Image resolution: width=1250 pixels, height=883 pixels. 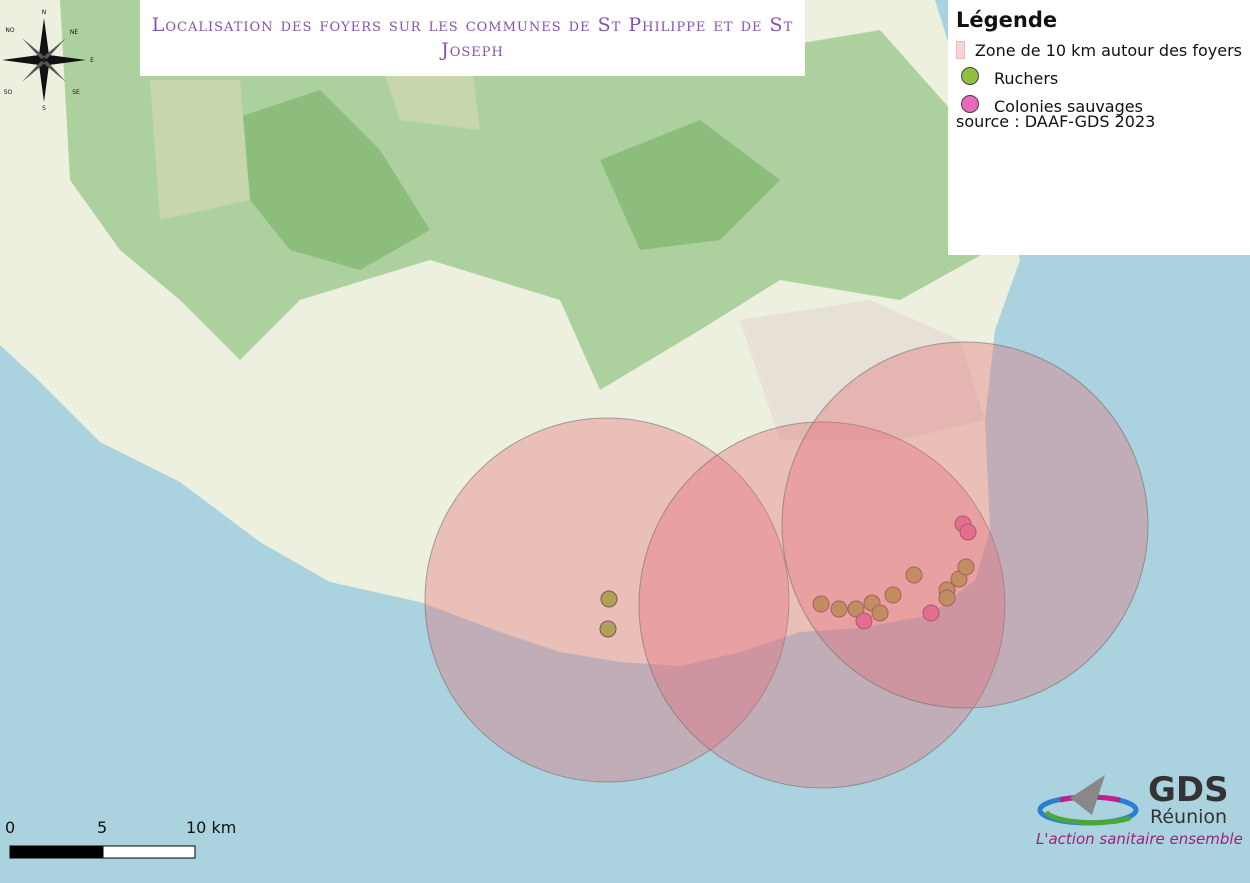 What do you see at coordinates (76, 92) in the screenshot?
I see `compass-label: SE` at bounding box center [76, 92].